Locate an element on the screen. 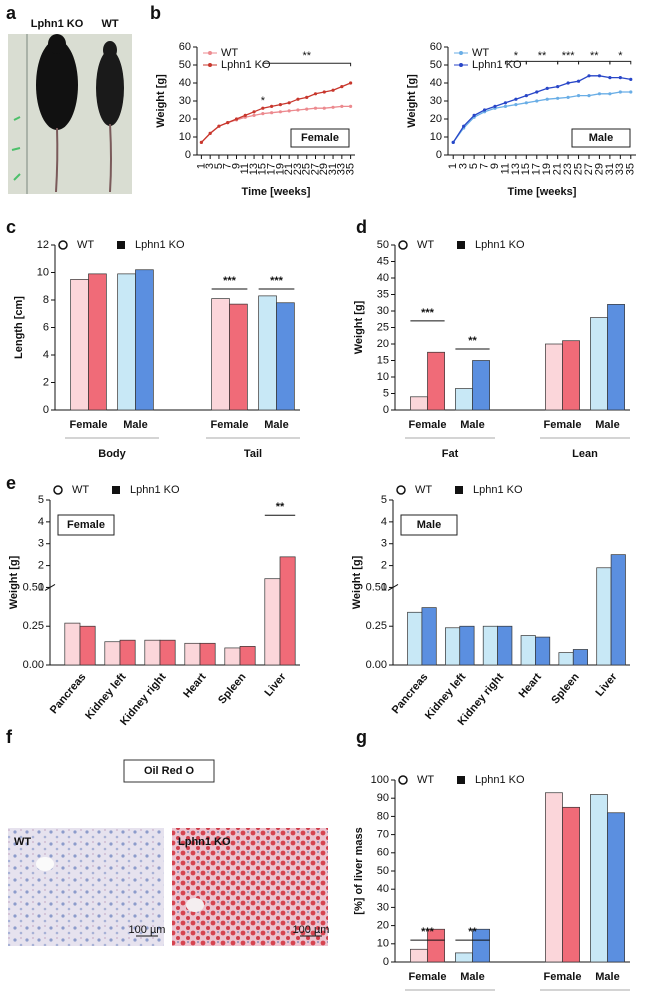 The width and height of the screenshot is (653, 1000). x-tick-label: 17 is located at coordinates (537, 169).